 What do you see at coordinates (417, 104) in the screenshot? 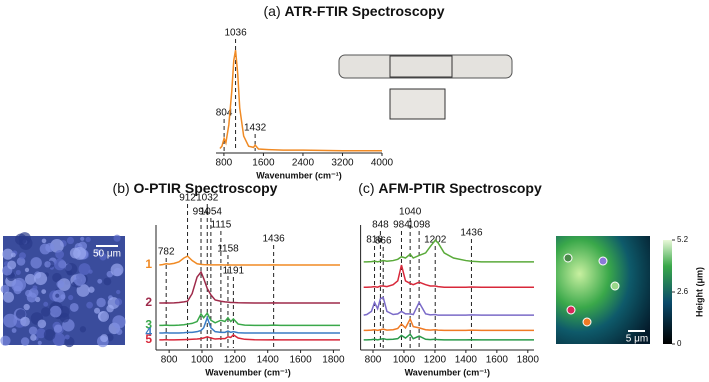
I see `photo-zoom` at bounding box center [417, 104].